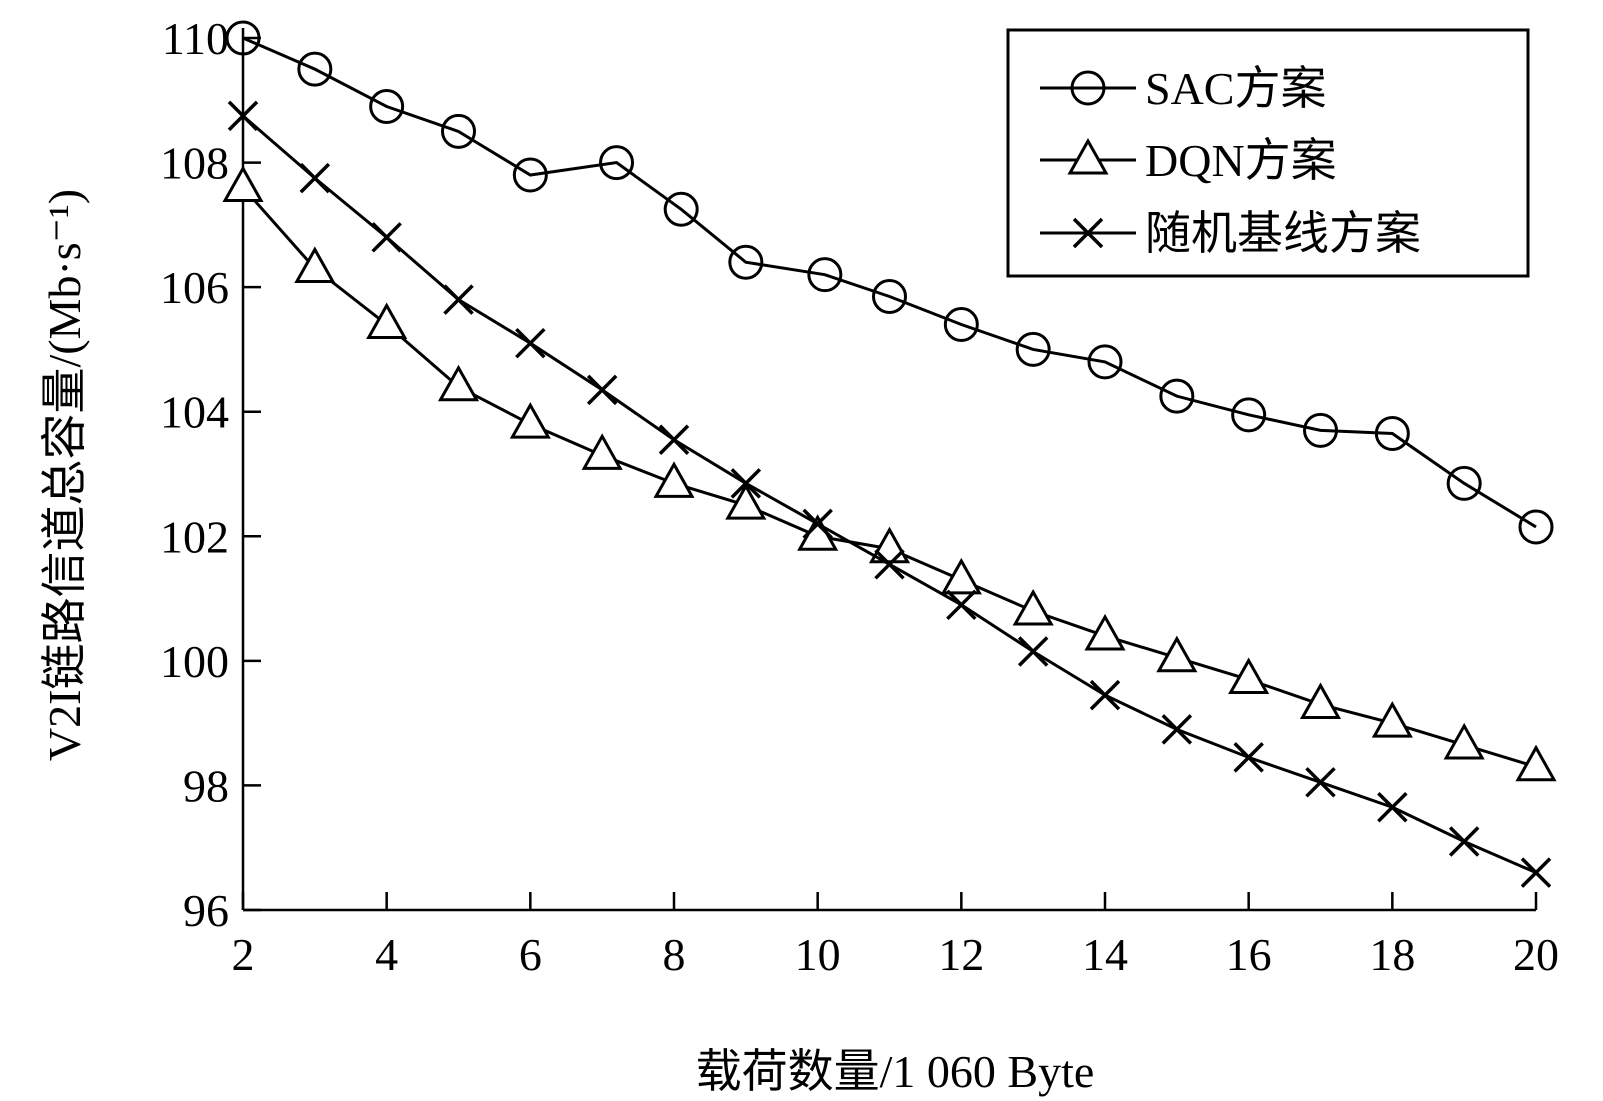 This screenshot has width=1603, height=1101. What do you see at coordinates (1105, 954) in the screenshot?
I see `x-tick-label: 14` at bounding box center [1105, 954].